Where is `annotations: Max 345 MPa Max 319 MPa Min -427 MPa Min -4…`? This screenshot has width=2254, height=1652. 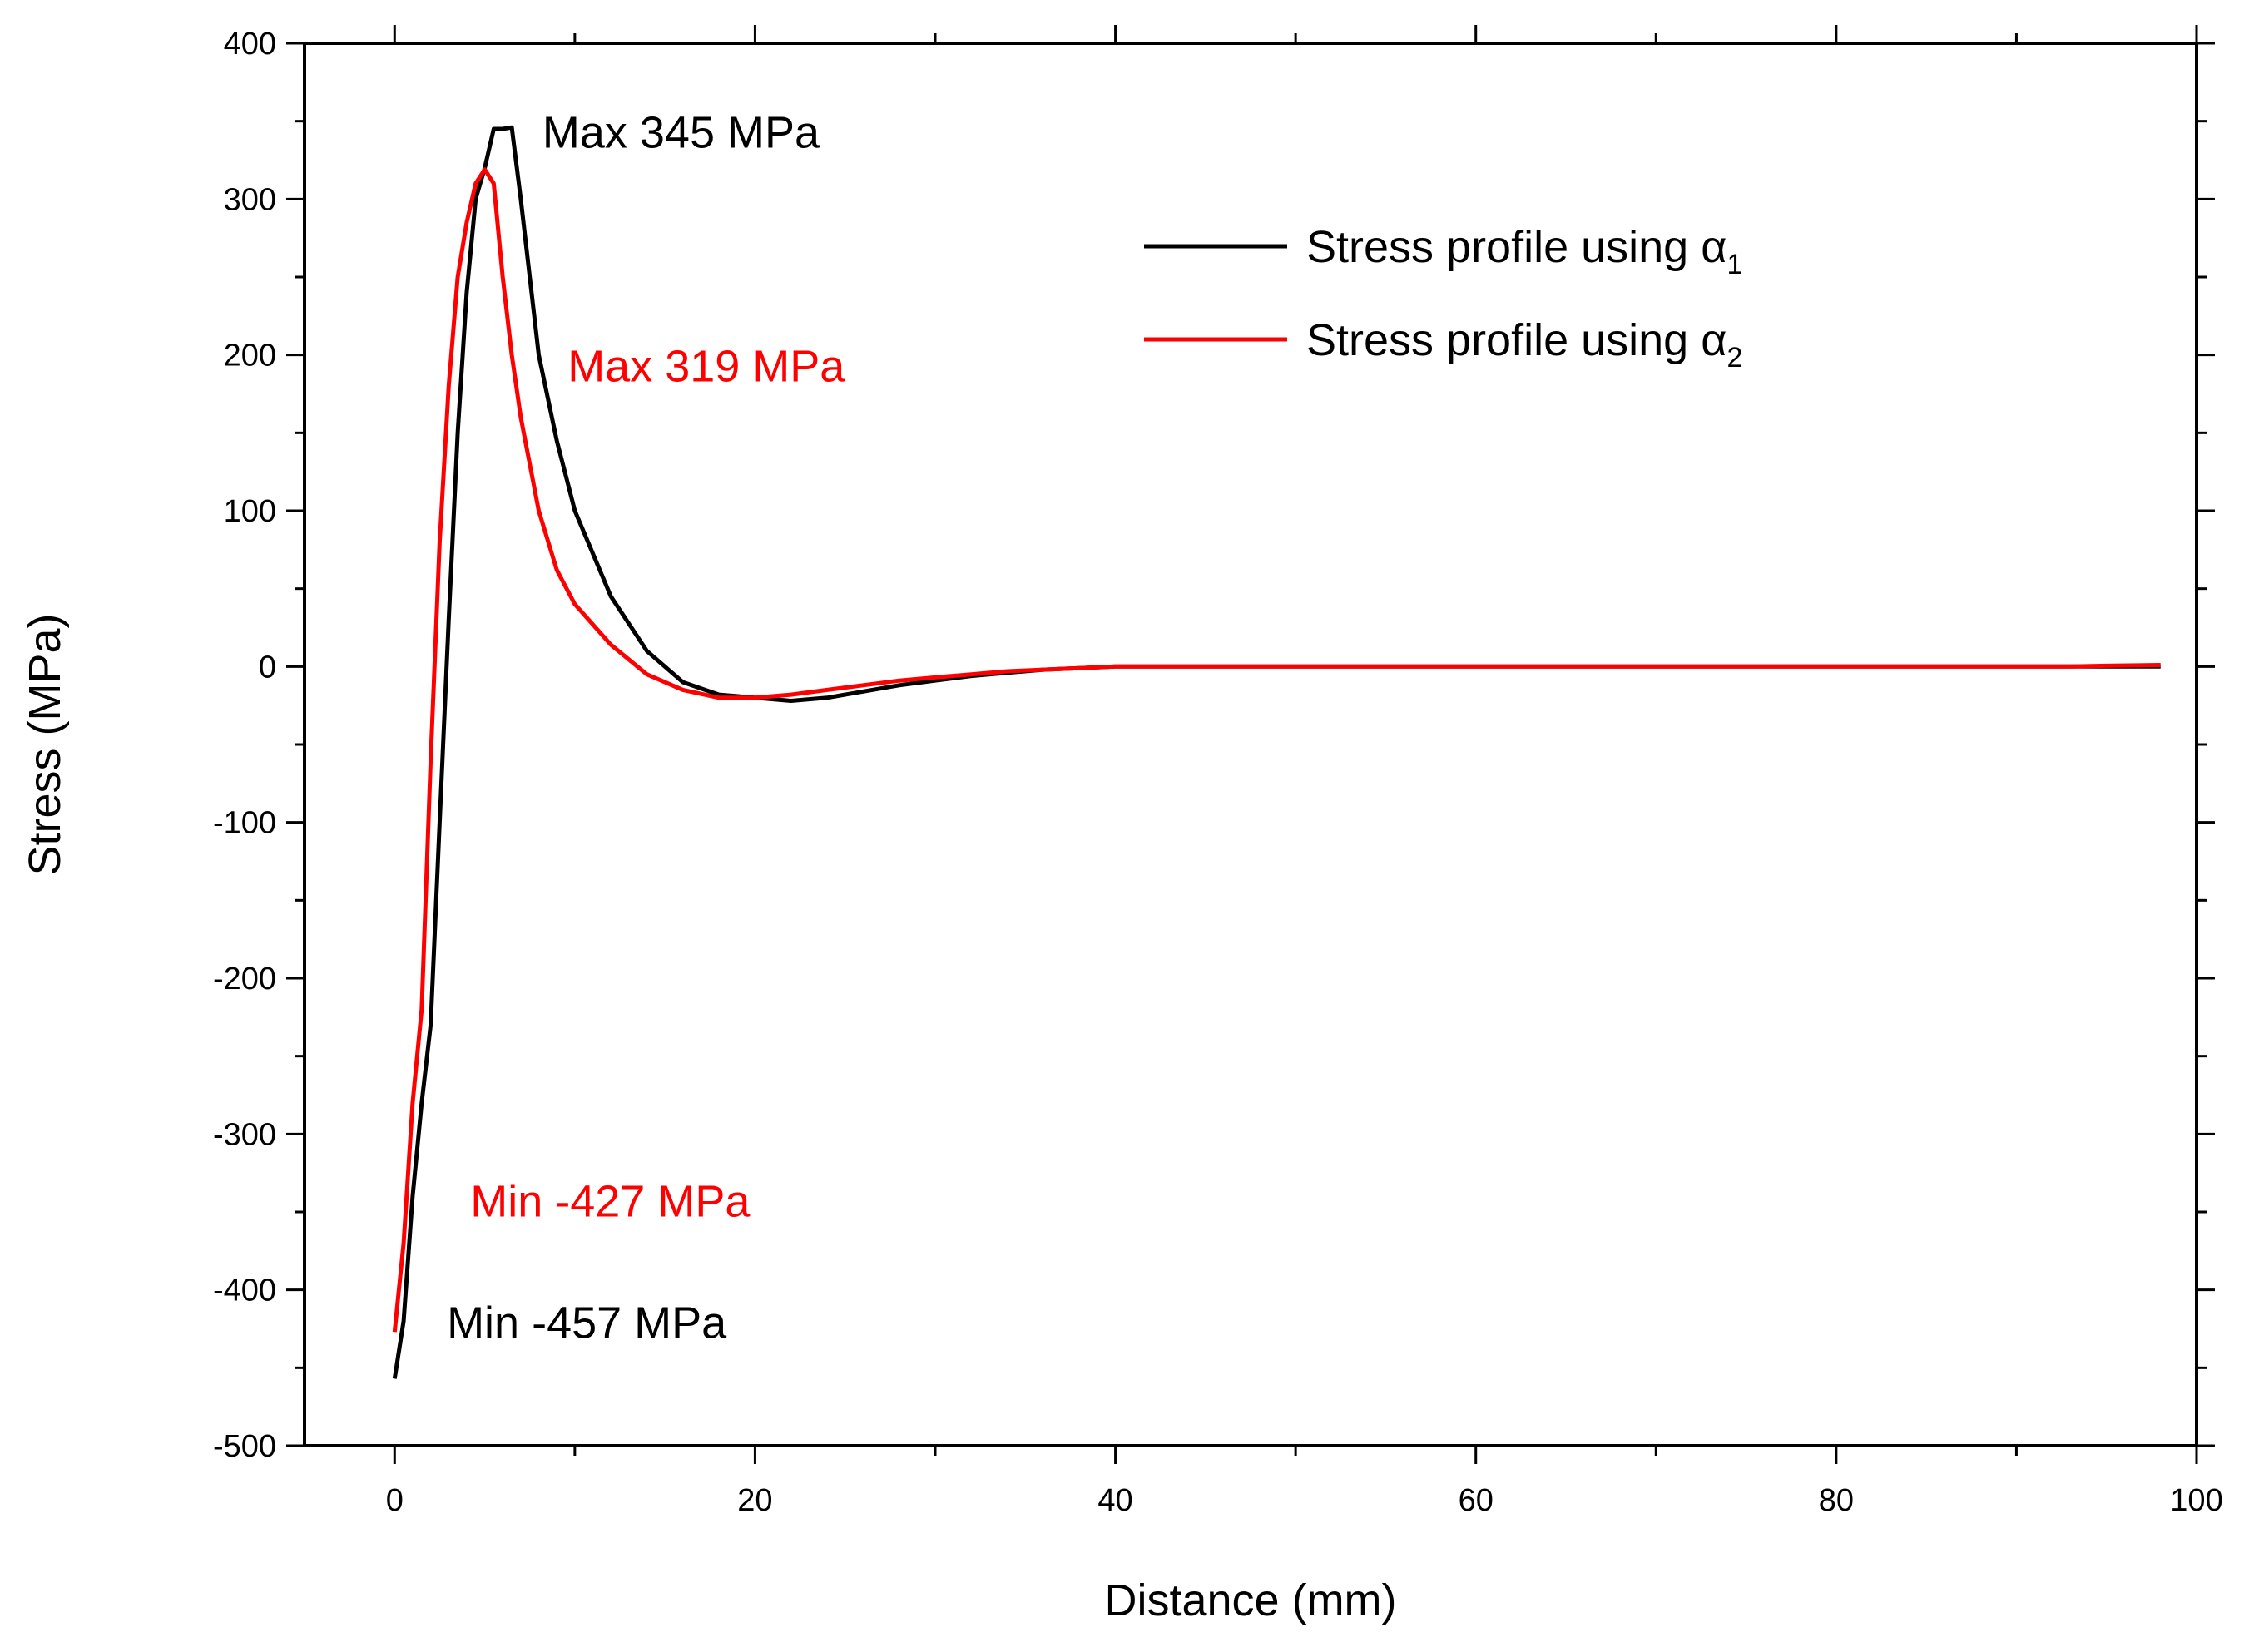
annotations: Max 345 MPa Max 319 MPa Min -427 MPa Min -4… is located at coordinates (646, 728).